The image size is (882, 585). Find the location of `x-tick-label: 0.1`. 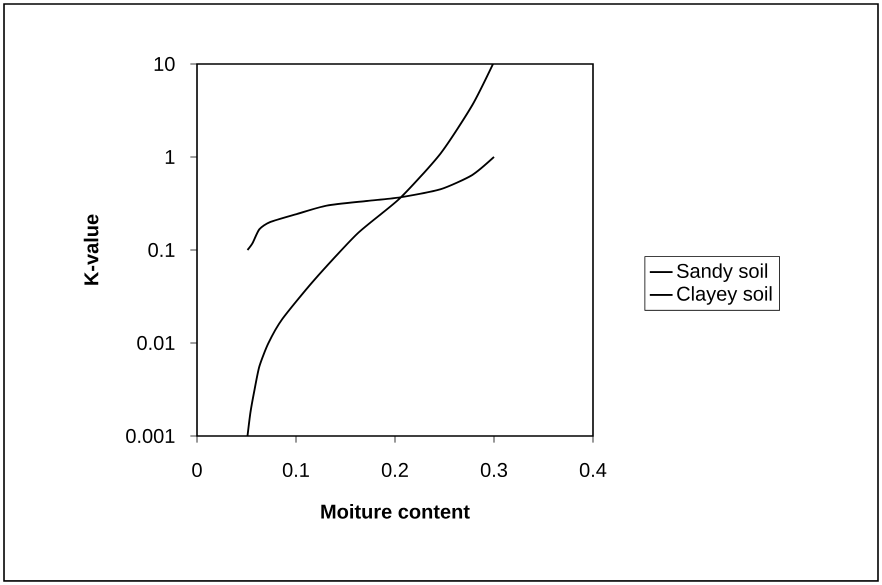

x-tick-label: 0.1 is located at coordinates (295, 470).